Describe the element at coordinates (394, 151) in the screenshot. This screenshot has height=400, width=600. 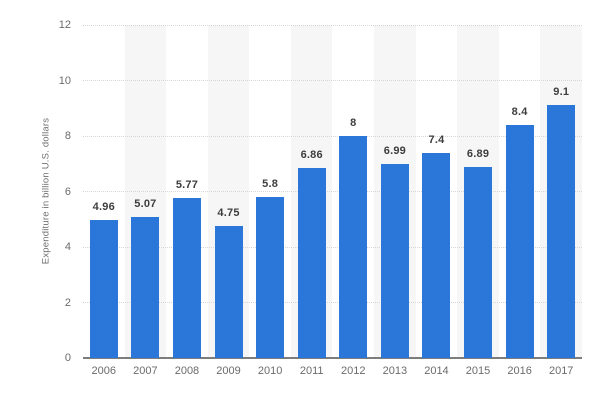
I see `value-label: 6.99` at that location.